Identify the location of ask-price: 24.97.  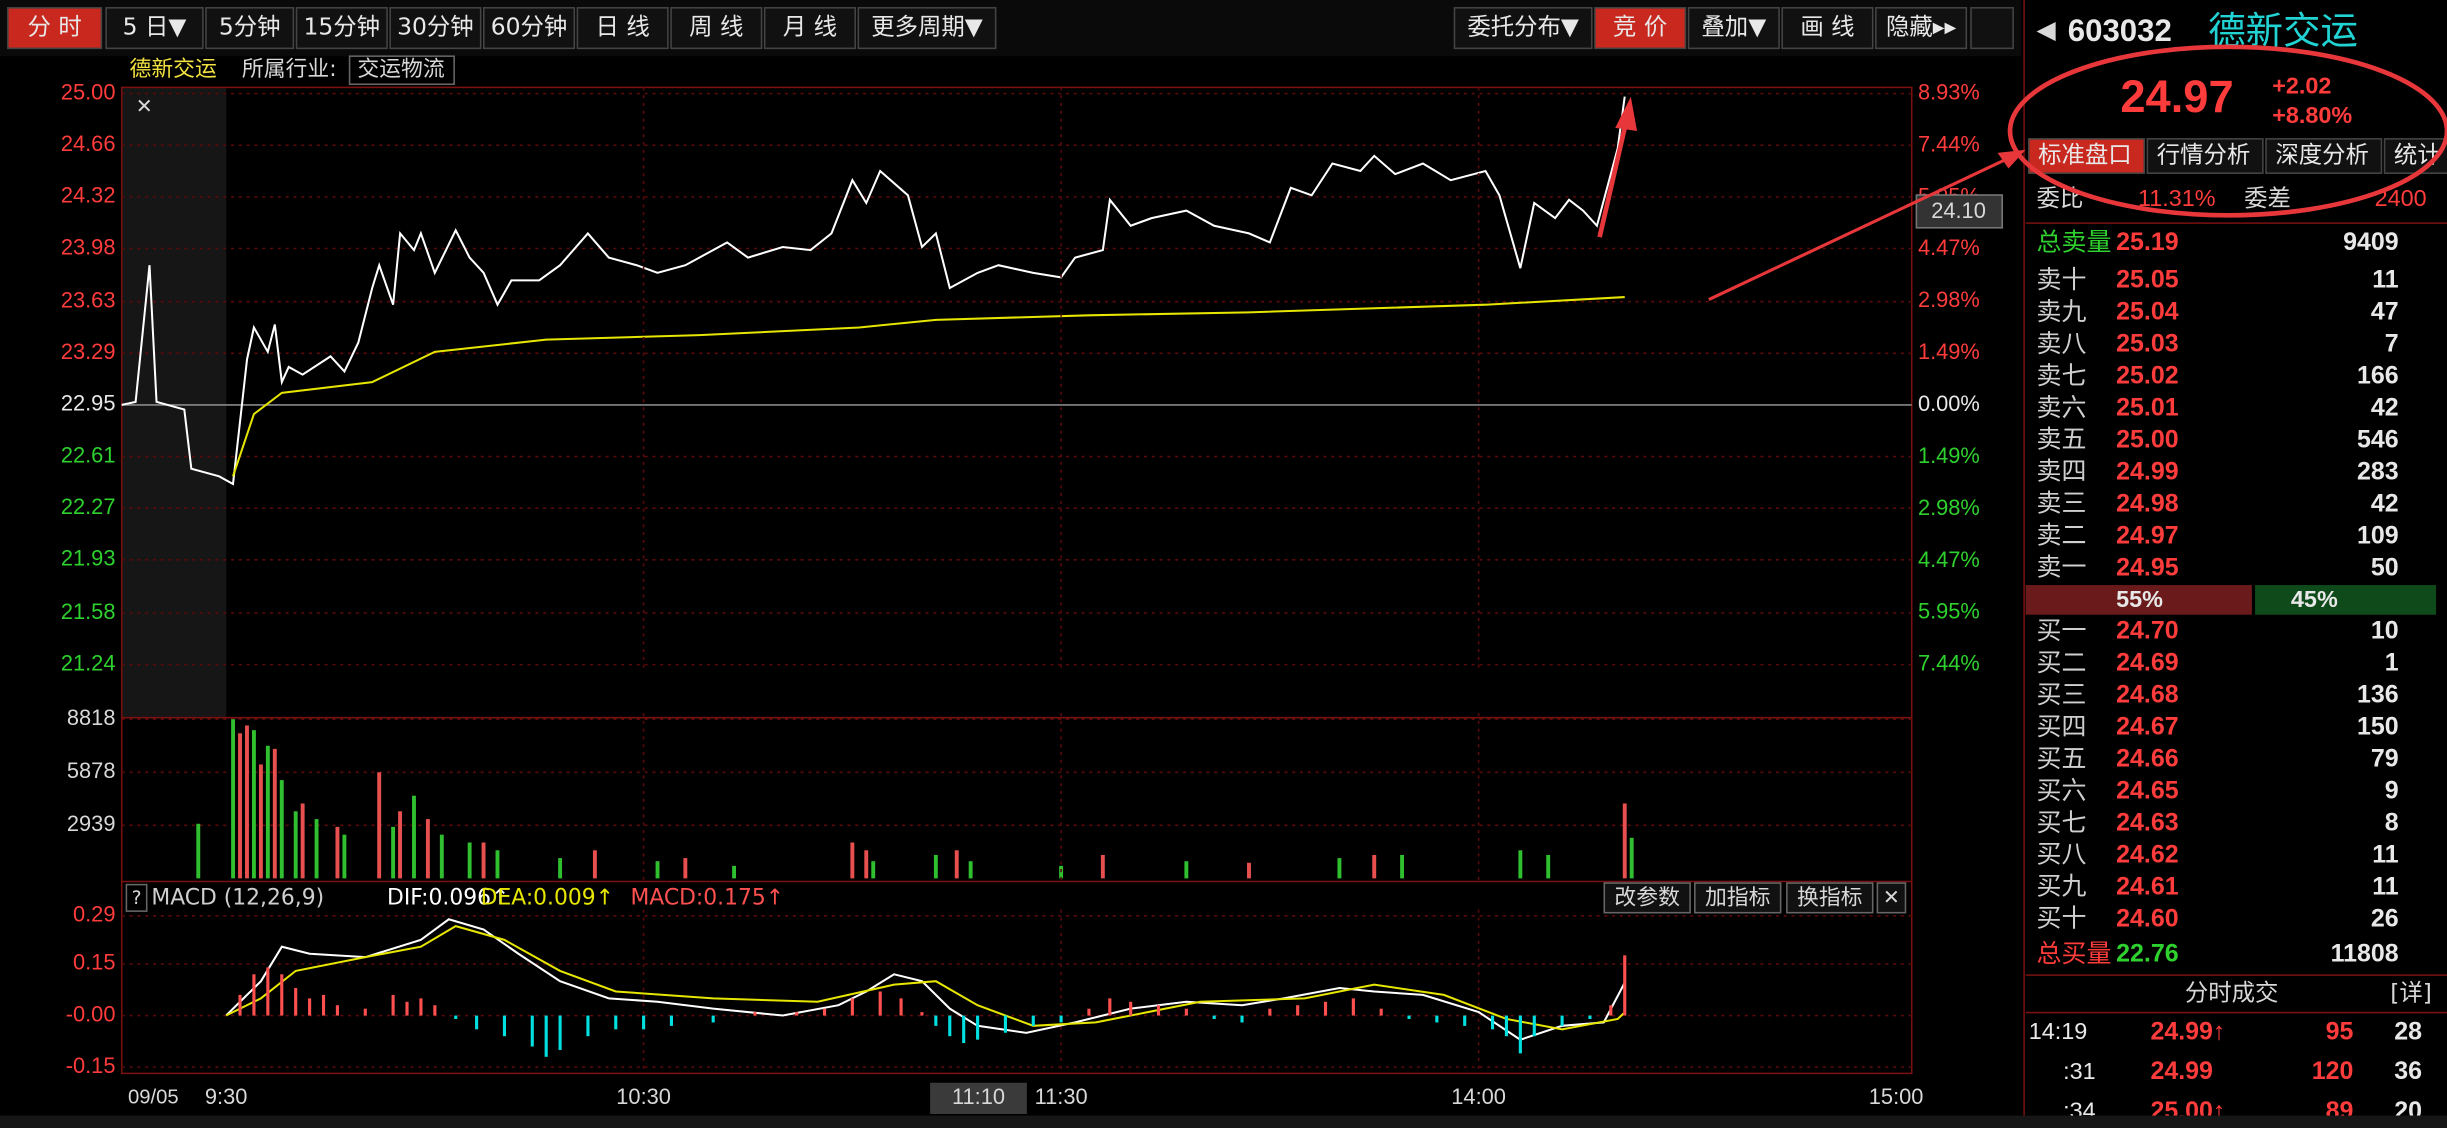
(2147, 535).